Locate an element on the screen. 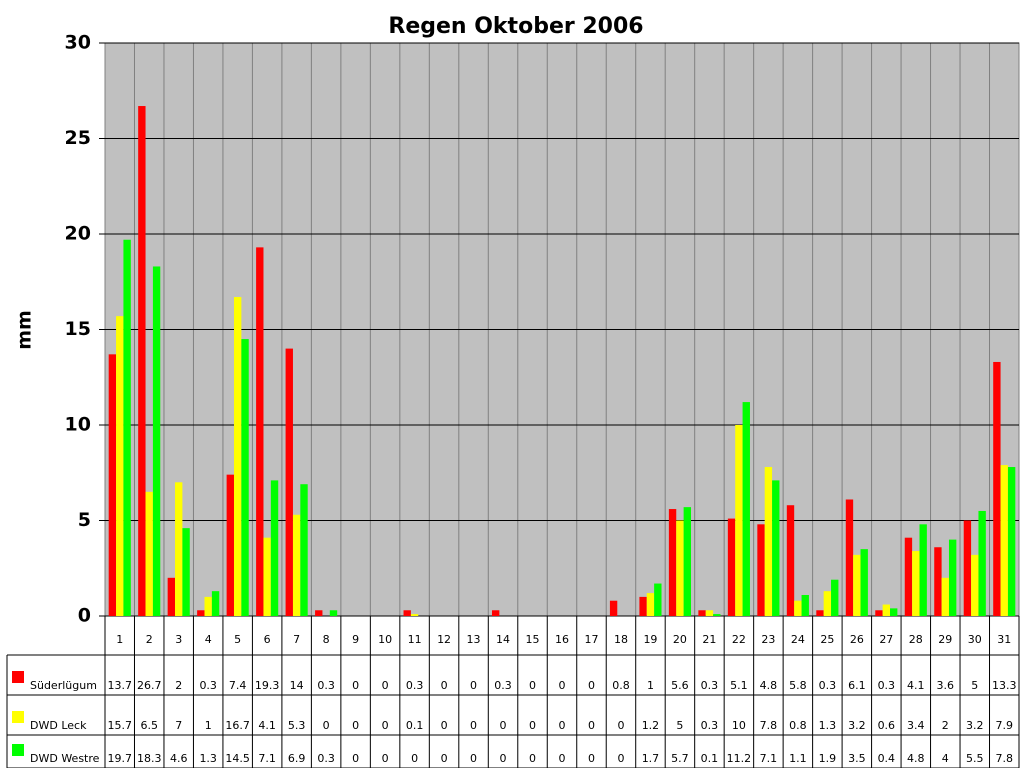 This screenshot has width=1024, height=768. x-tick-label: 23 is located at coordinates (768, 639).